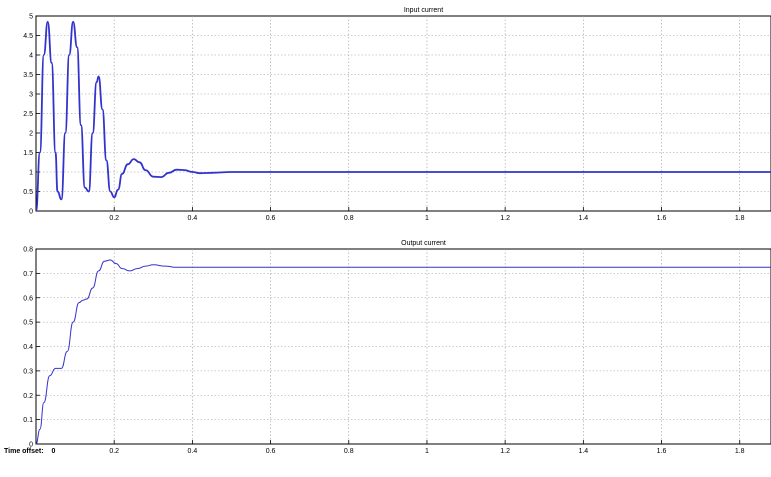  Describe the element at coordinates (349, 218) in the screenshot. I see `input-current-xtick-label: 0.8` at that location.